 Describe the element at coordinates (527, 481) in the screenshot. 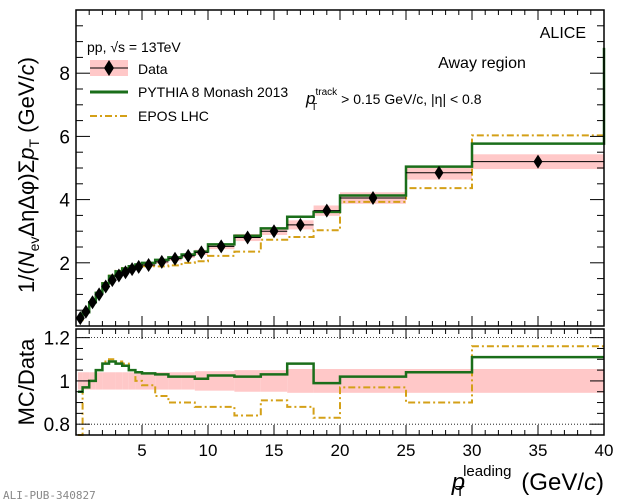

I see `xlabel: pleading T (GeV/c)` at that location.